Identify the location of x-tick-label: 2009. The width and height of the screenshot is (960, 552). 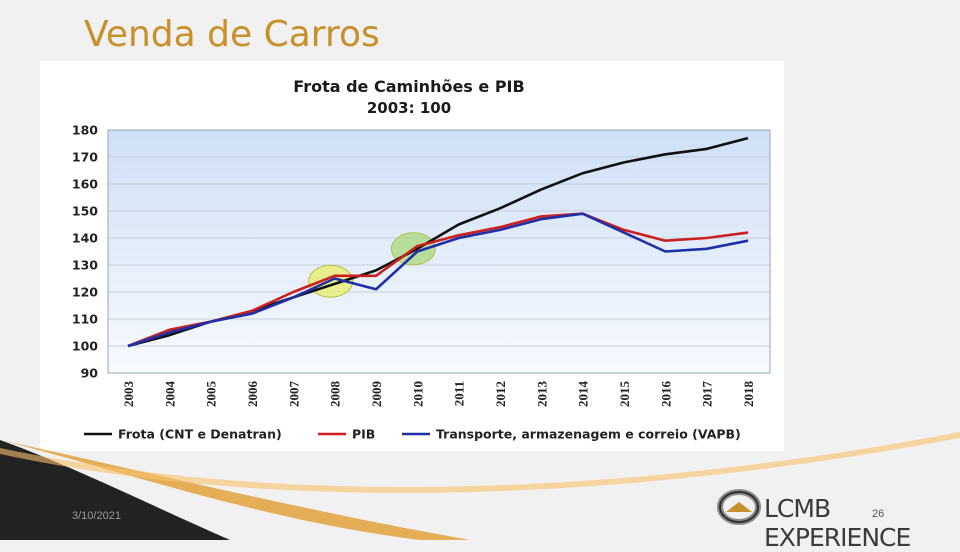
(376, 394).